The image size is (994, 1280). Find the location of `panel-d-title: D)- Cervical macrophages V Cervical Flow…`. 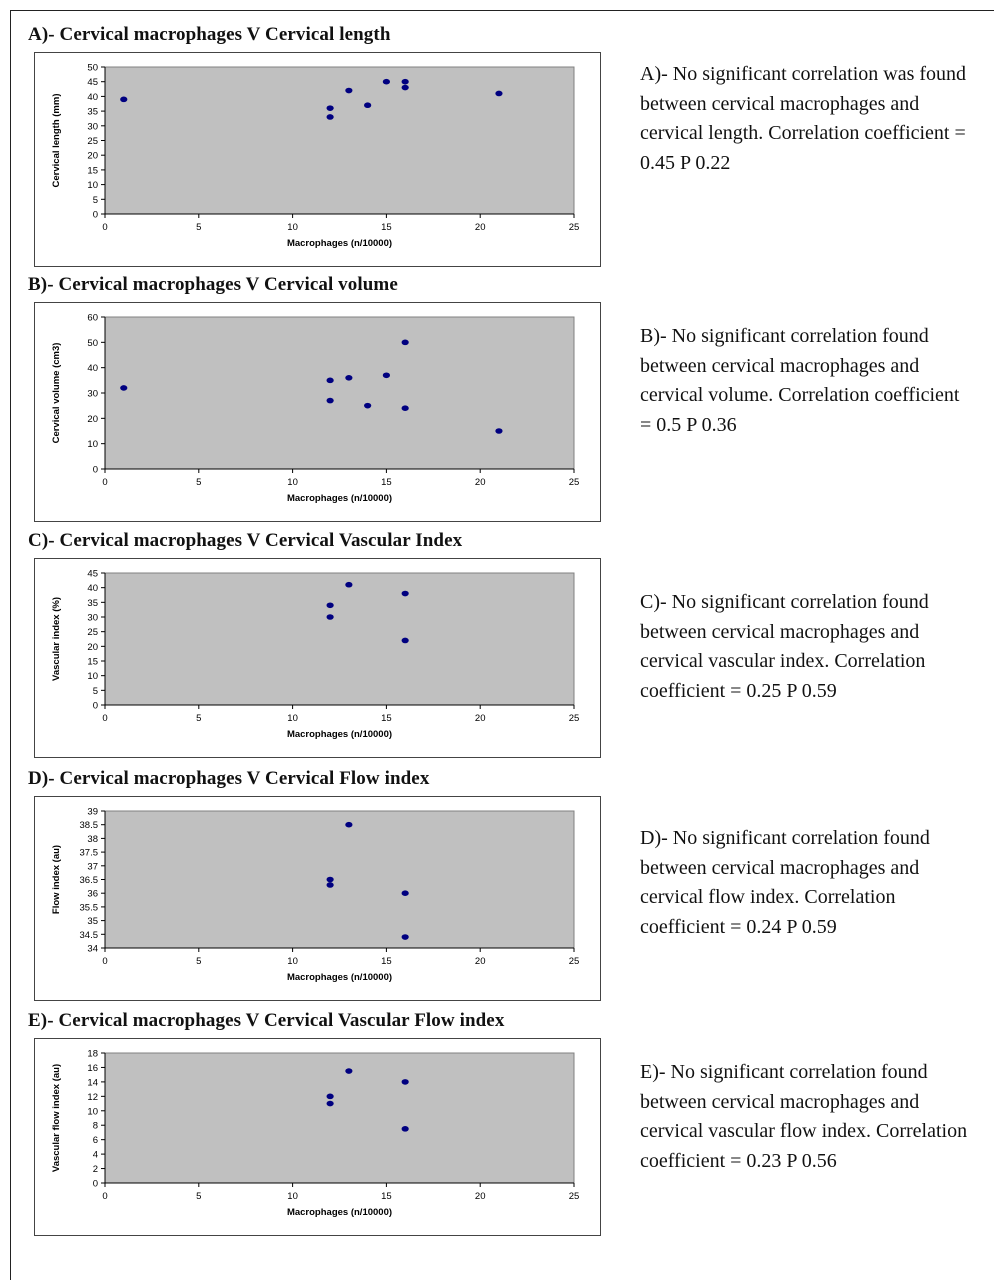

panel-d-title: D)- Cervical macrophages V Cervical Flow… is located at coordinates (228, 779).